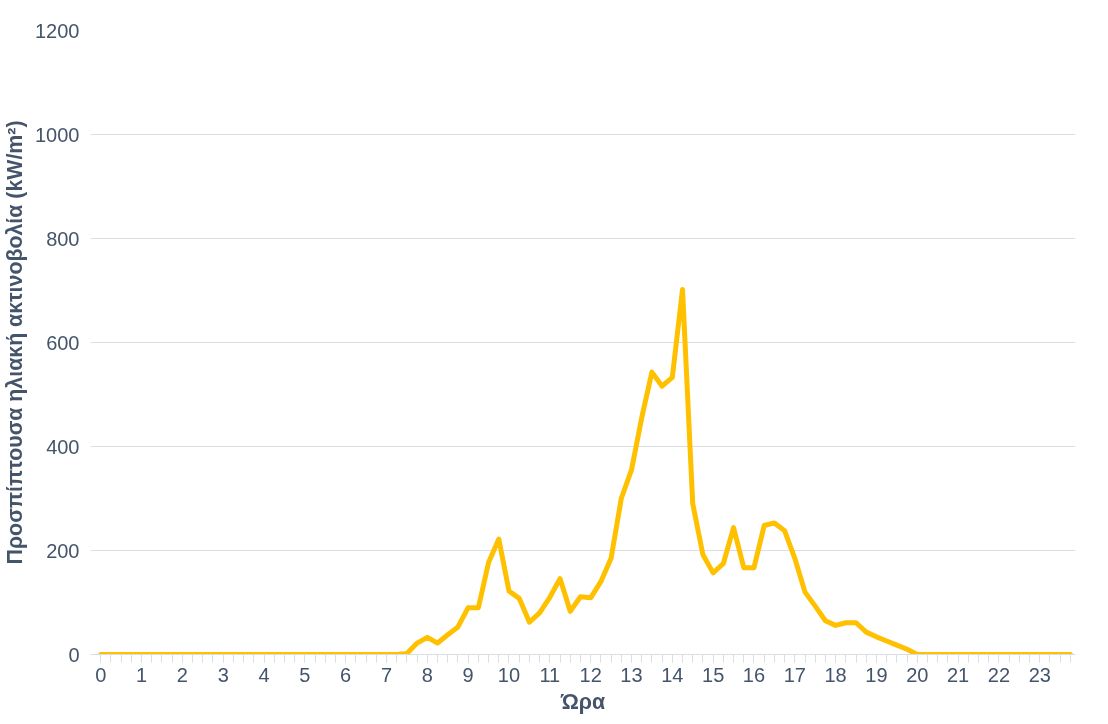  What do you see at coordinates (590, 674) in the screenshot?
I see `x-tick-label: 12` at bounding box center [590, 674].